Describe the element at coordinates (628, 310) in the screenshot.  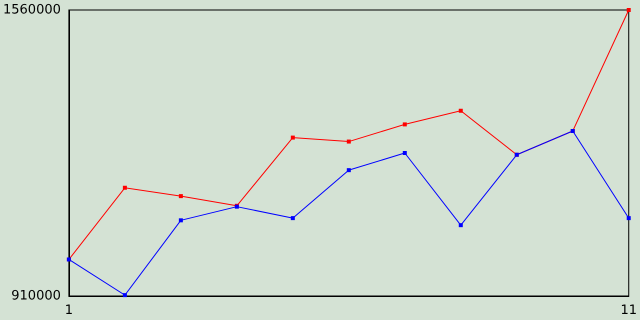
I see `x-tick-label: 11` at that location.